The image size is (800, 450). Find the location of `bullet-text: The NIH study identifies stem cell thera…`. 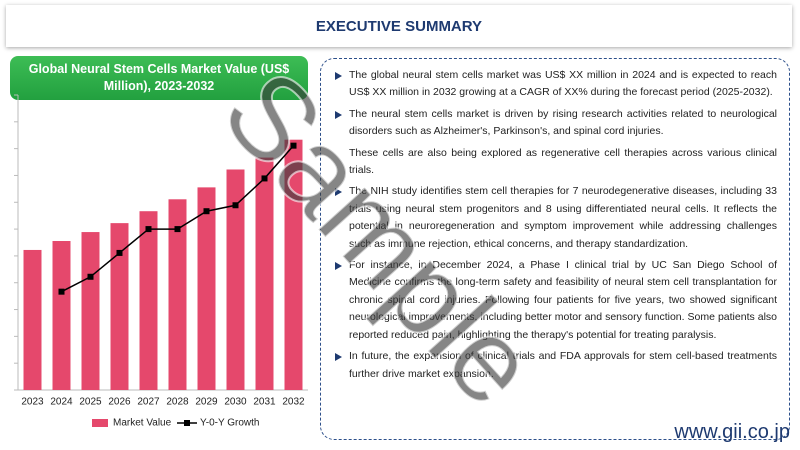

bullet-text: The NIH study identifies stem cell thera… is located at coordinates (563, 217).